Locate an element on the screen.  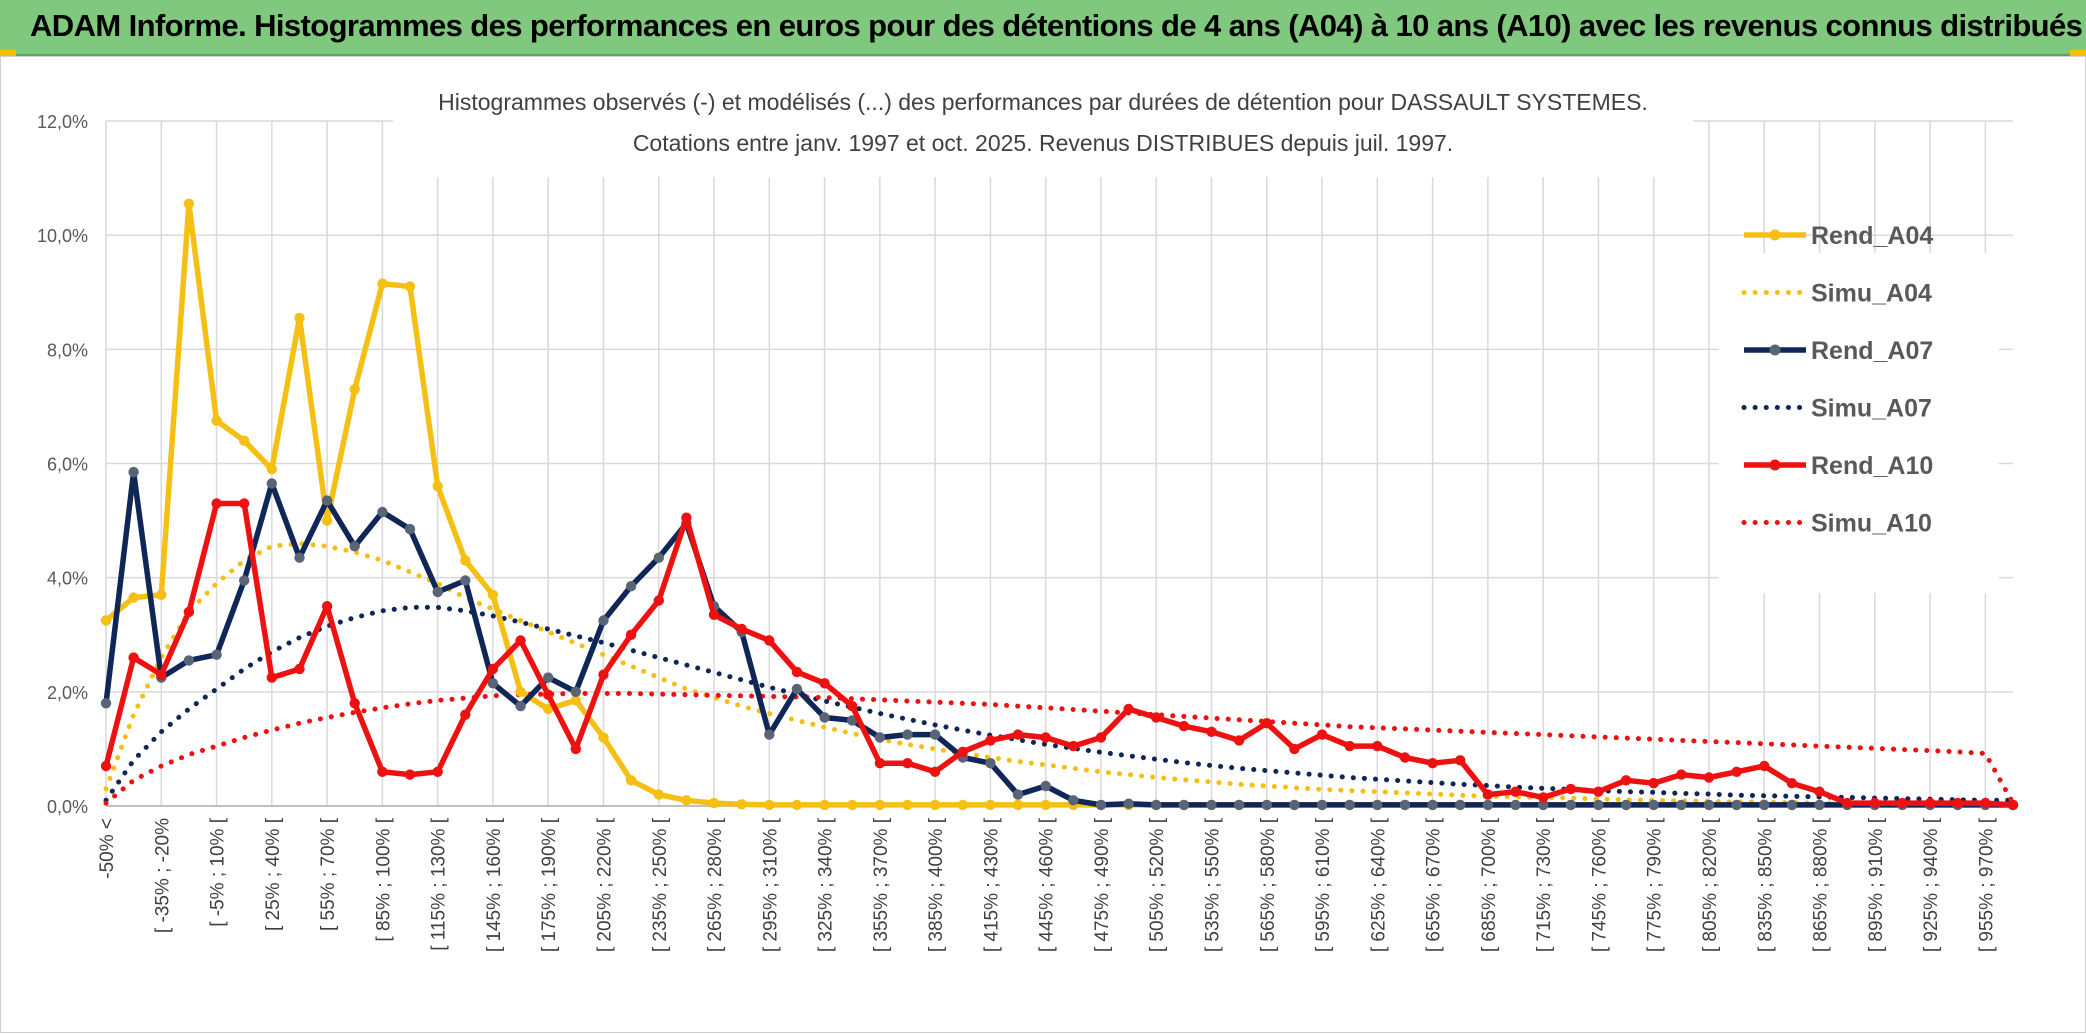
x-tick-label: [ 895% ; 910% [ is located at coordinates (1876, 884).